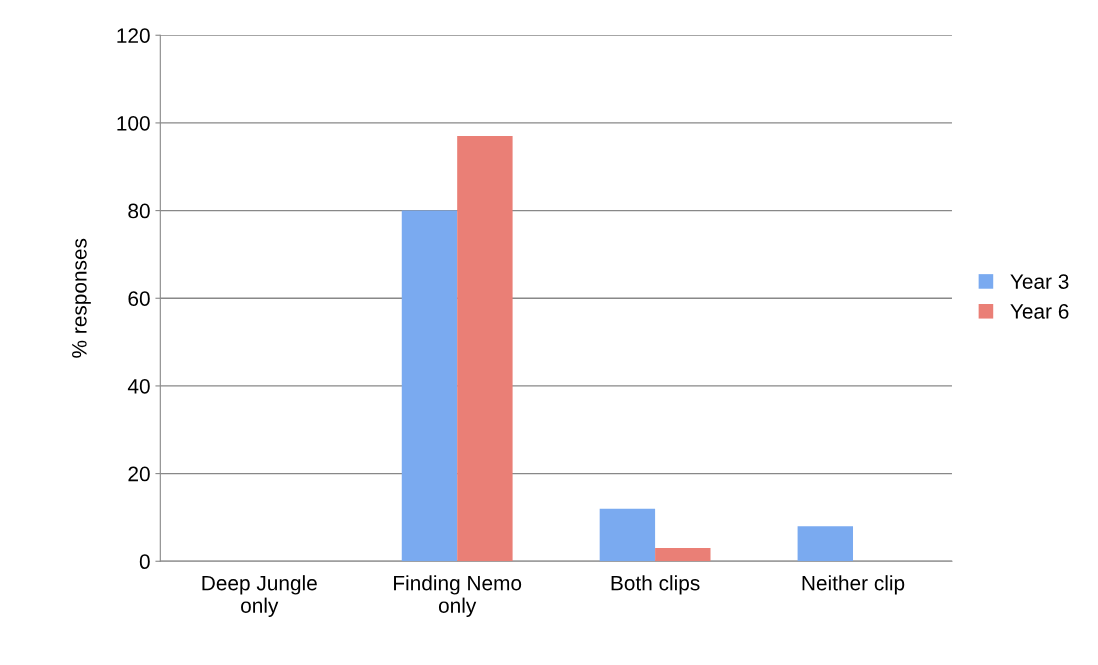 This screenshot has height=665, width=1098. I want to click on y-tick-label: 20, so click(139, 474).